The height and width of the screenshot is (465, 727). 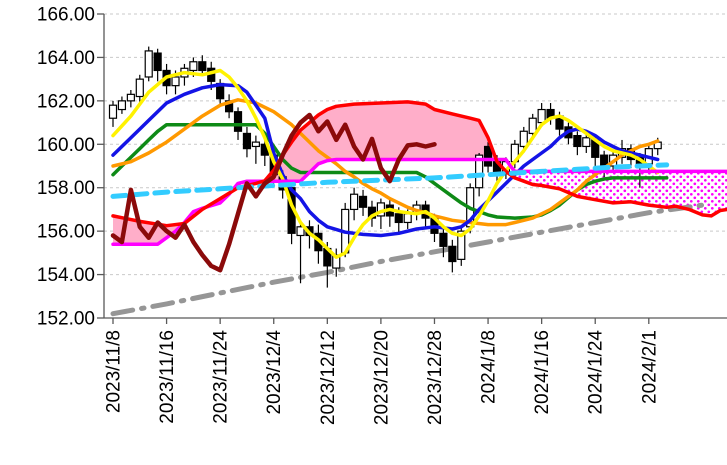 I want to click on y-axis-label: 164.00, so click(x=66, y=58).